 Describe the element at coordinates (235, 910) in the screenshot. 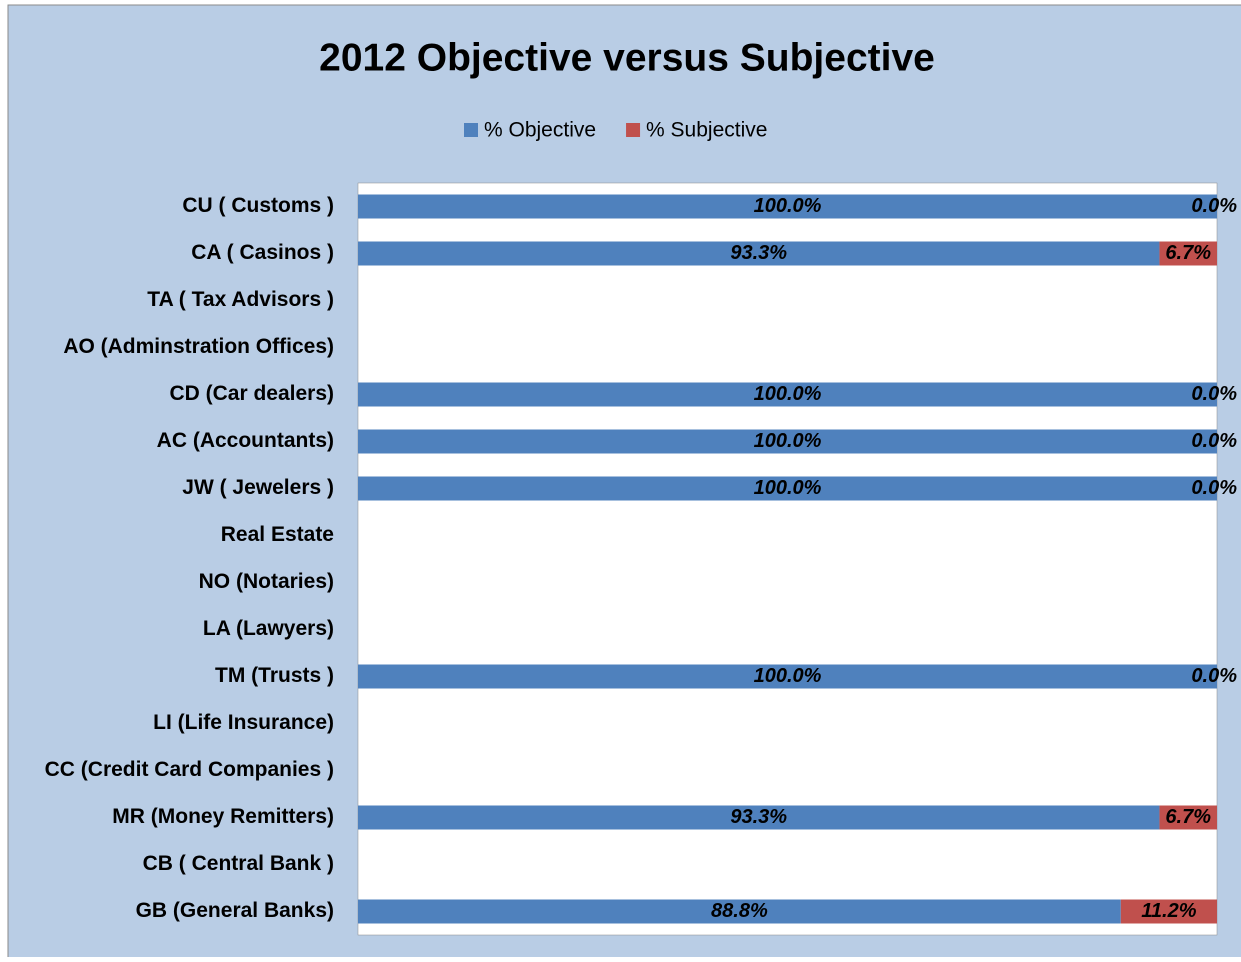

I see `y-tick-label: GB (General Banks)` at that location.